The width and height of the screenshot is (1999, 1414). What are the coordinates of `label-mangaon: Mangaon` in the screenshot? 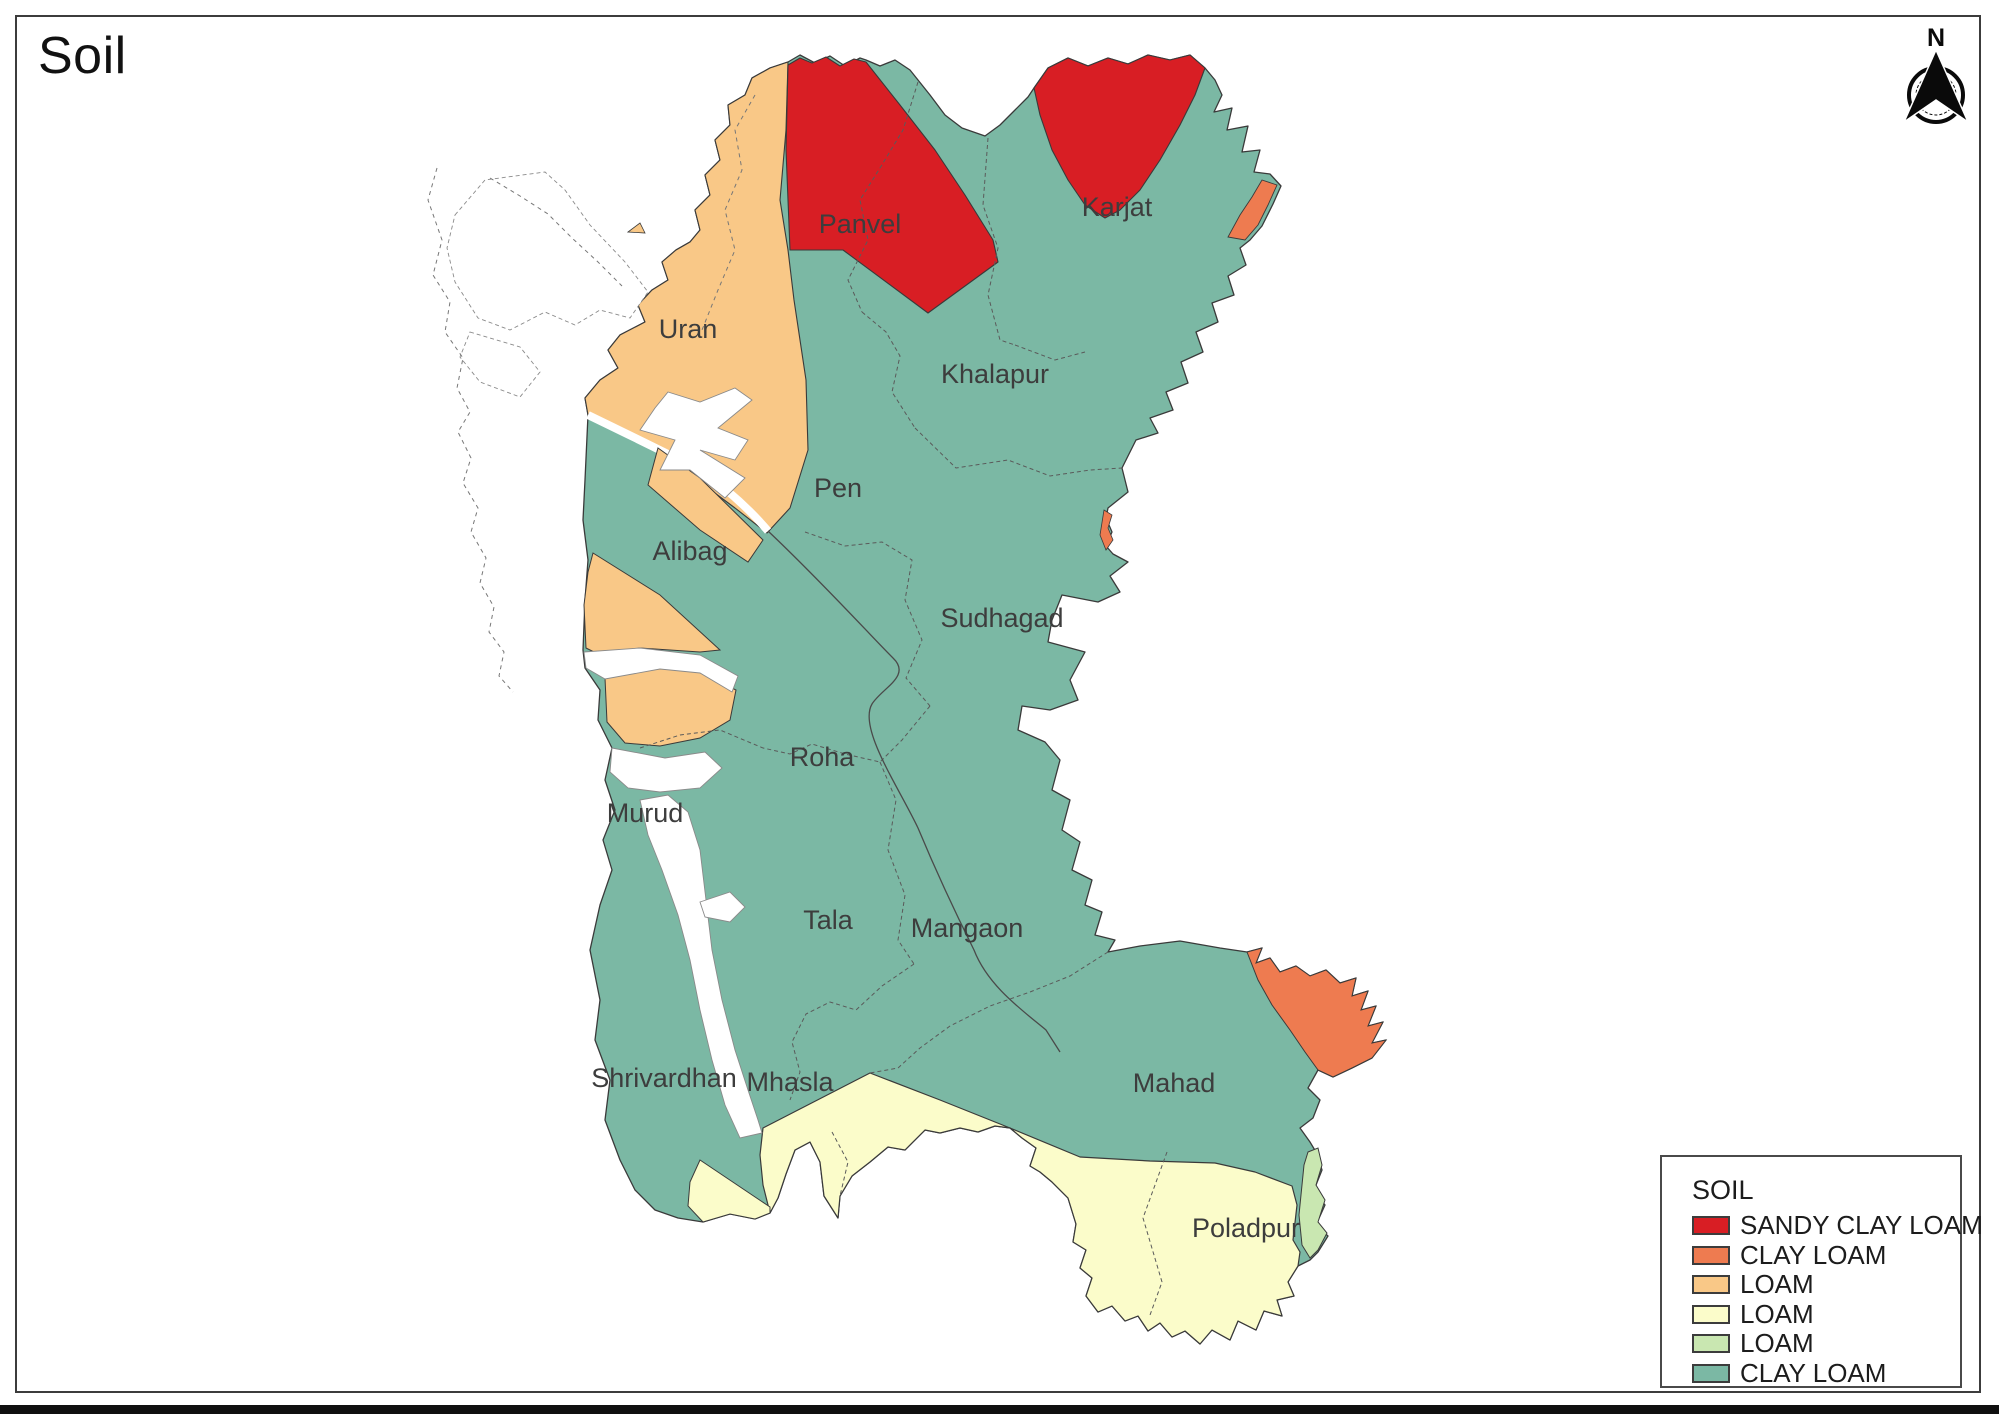 It's located at (967, 928).